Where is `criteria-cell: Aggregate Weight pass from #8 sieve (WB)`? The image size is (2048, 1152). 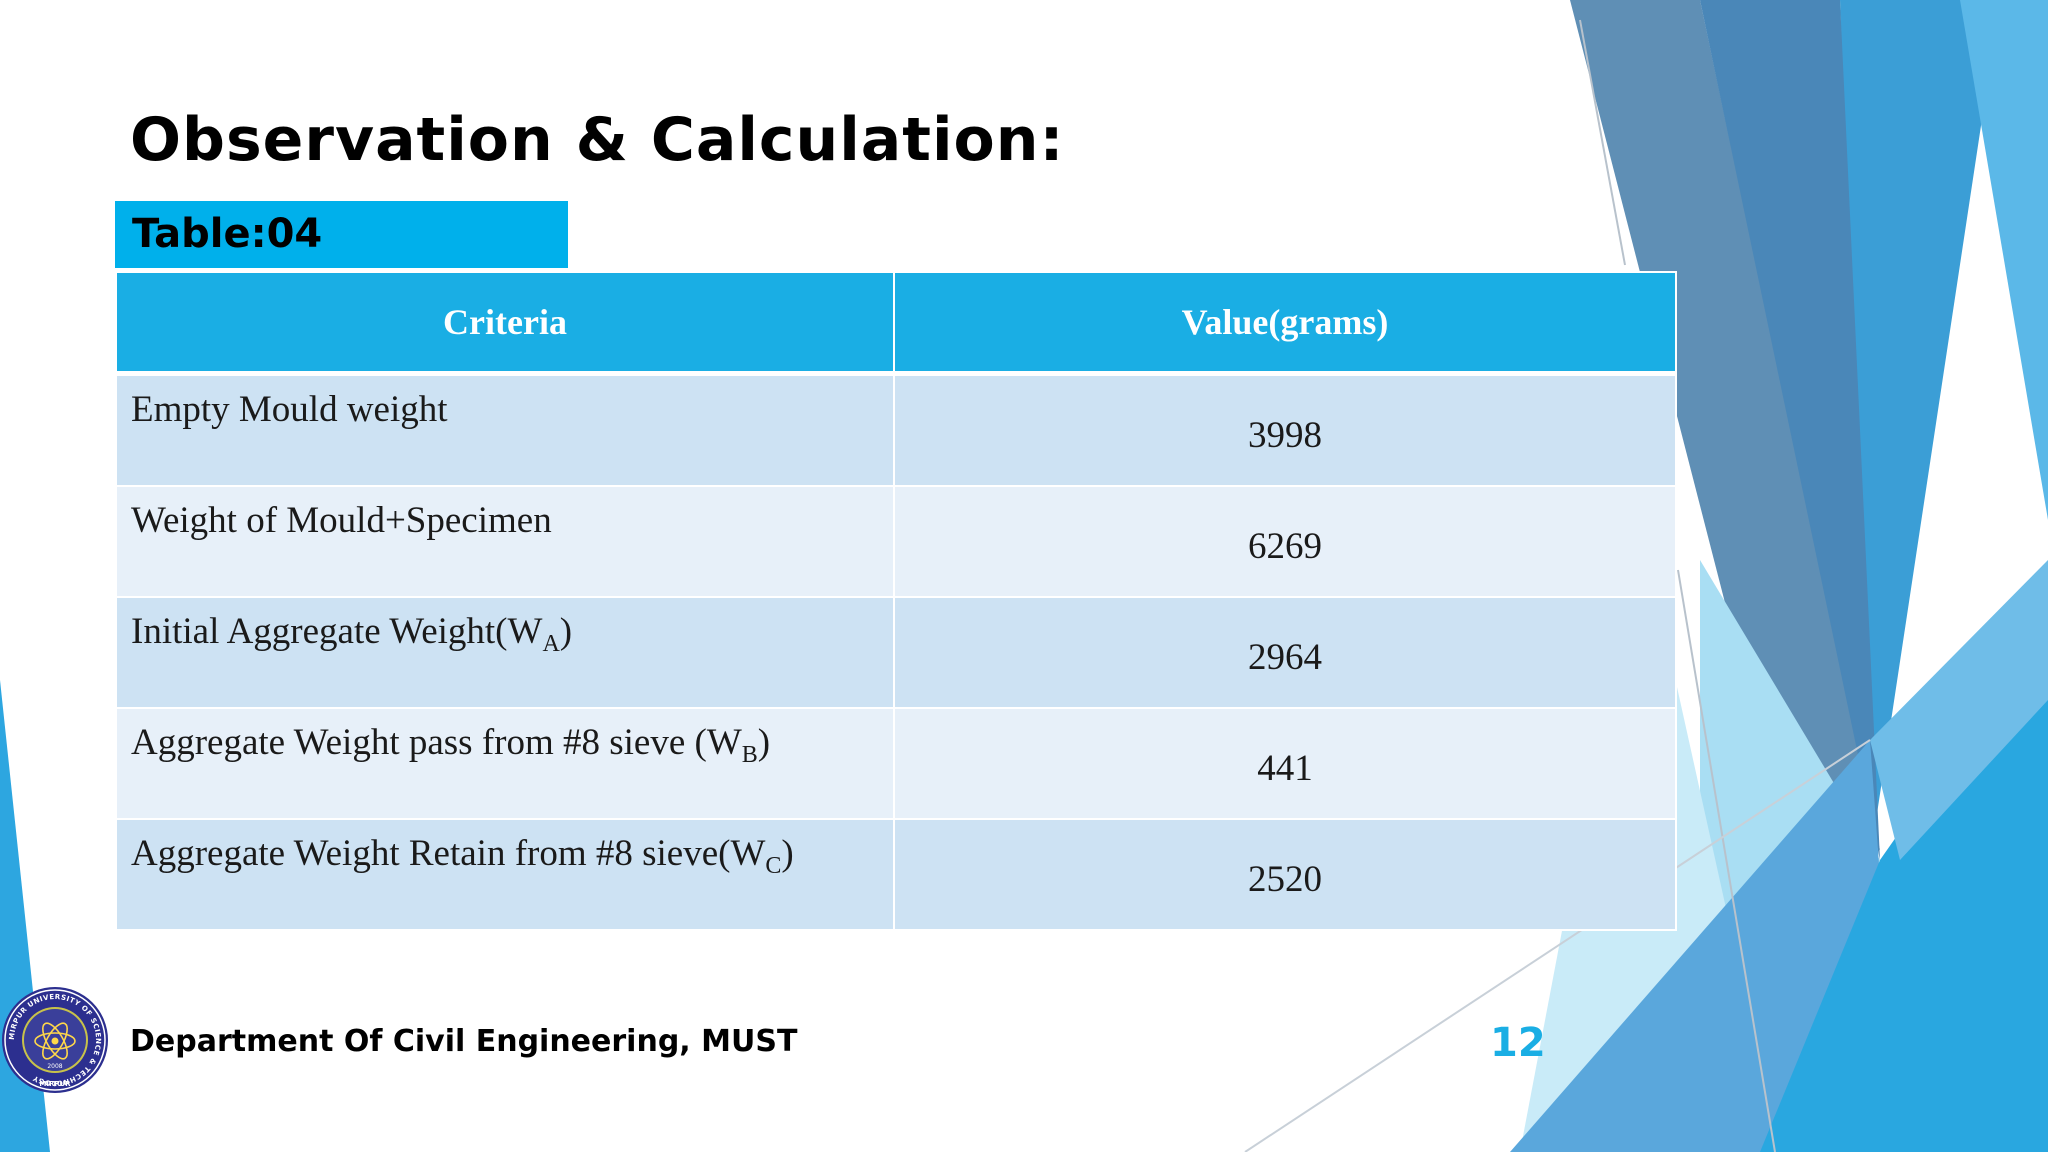 criteria-cell: Aggregate Weight pass from #8 sieve (WB) is located at coordinates (505, 763).